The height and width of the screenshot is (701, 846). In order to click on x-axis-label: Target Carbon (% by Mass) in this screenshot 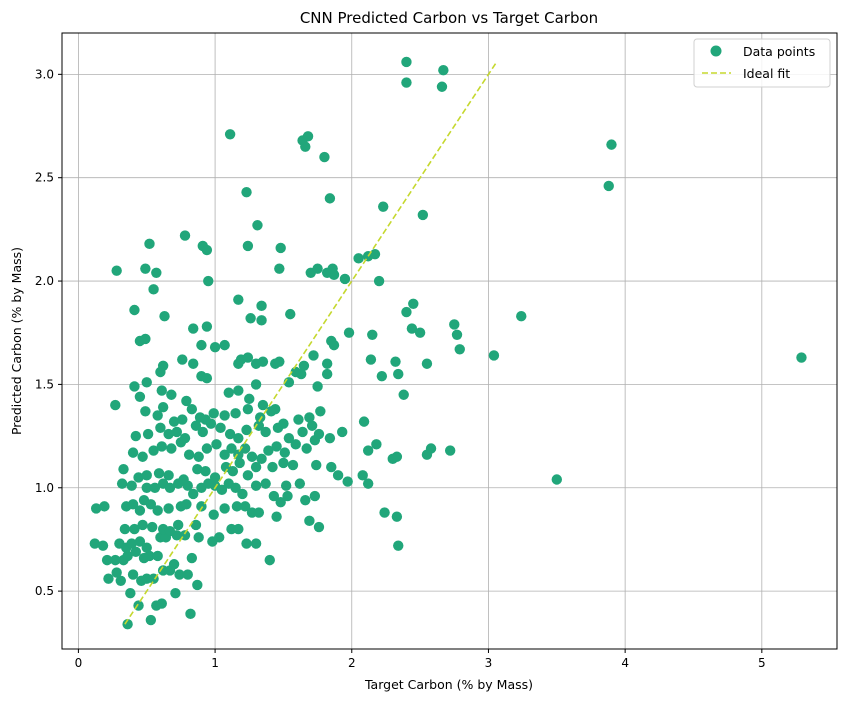, I will do `click(448, 684)`.